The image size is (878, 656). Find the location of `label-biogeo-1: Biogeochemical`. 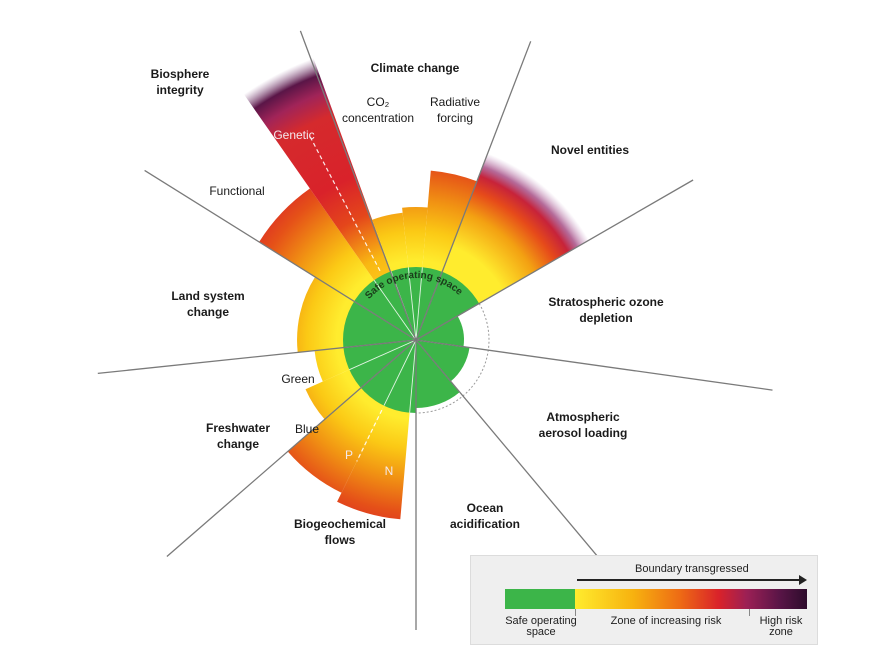

label-biogeo-1: Biogeochemical is located at coordinates (340, 524).